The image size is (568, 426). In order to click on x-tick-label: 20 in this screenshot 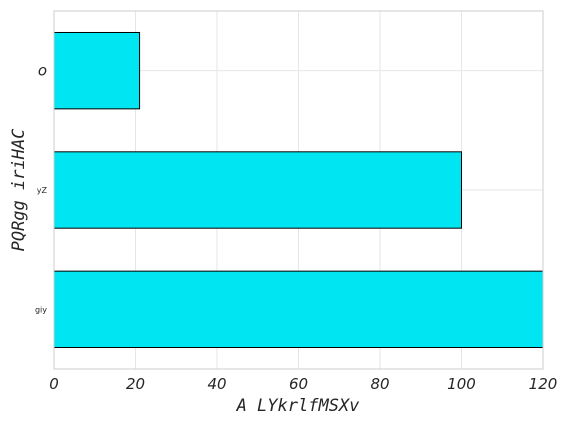, I will do `click(135, 384)`.